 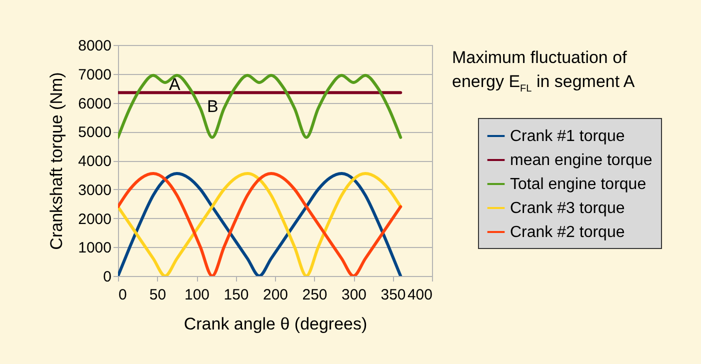 What do you see at coordinates (56, 161) in the screenshot?
I see `y-axis-title: Crankshaft torque (Nm)` at bounding box center [56, 161].